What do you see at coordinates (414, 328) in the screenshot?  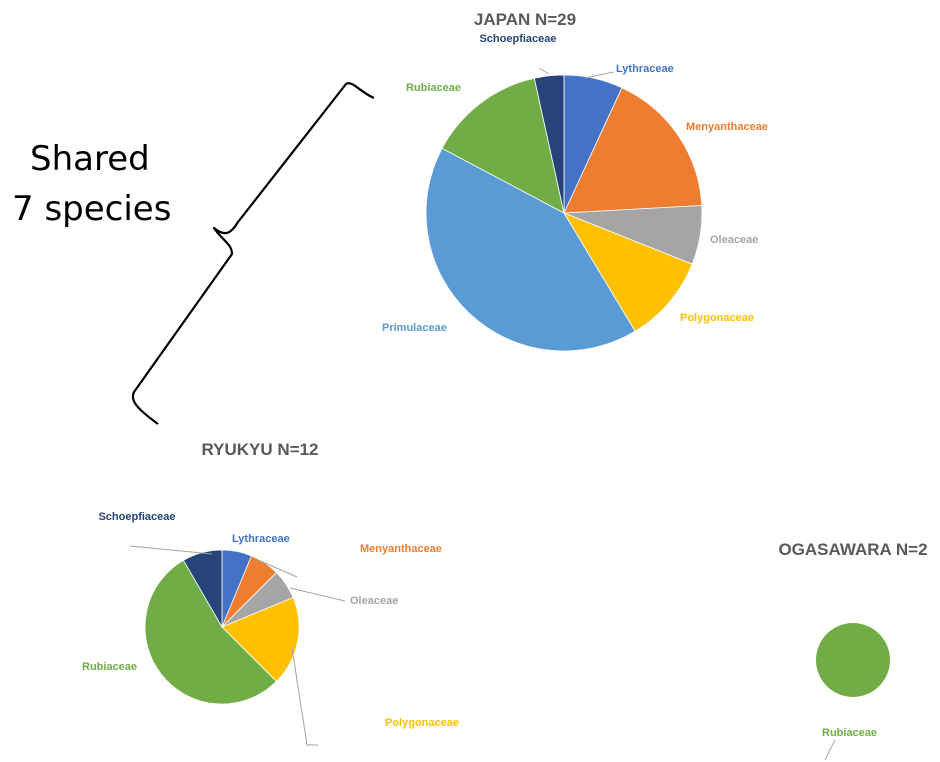 I see `slice-label-primulaceae: Primulaceae` at bounding box center [414, 328].